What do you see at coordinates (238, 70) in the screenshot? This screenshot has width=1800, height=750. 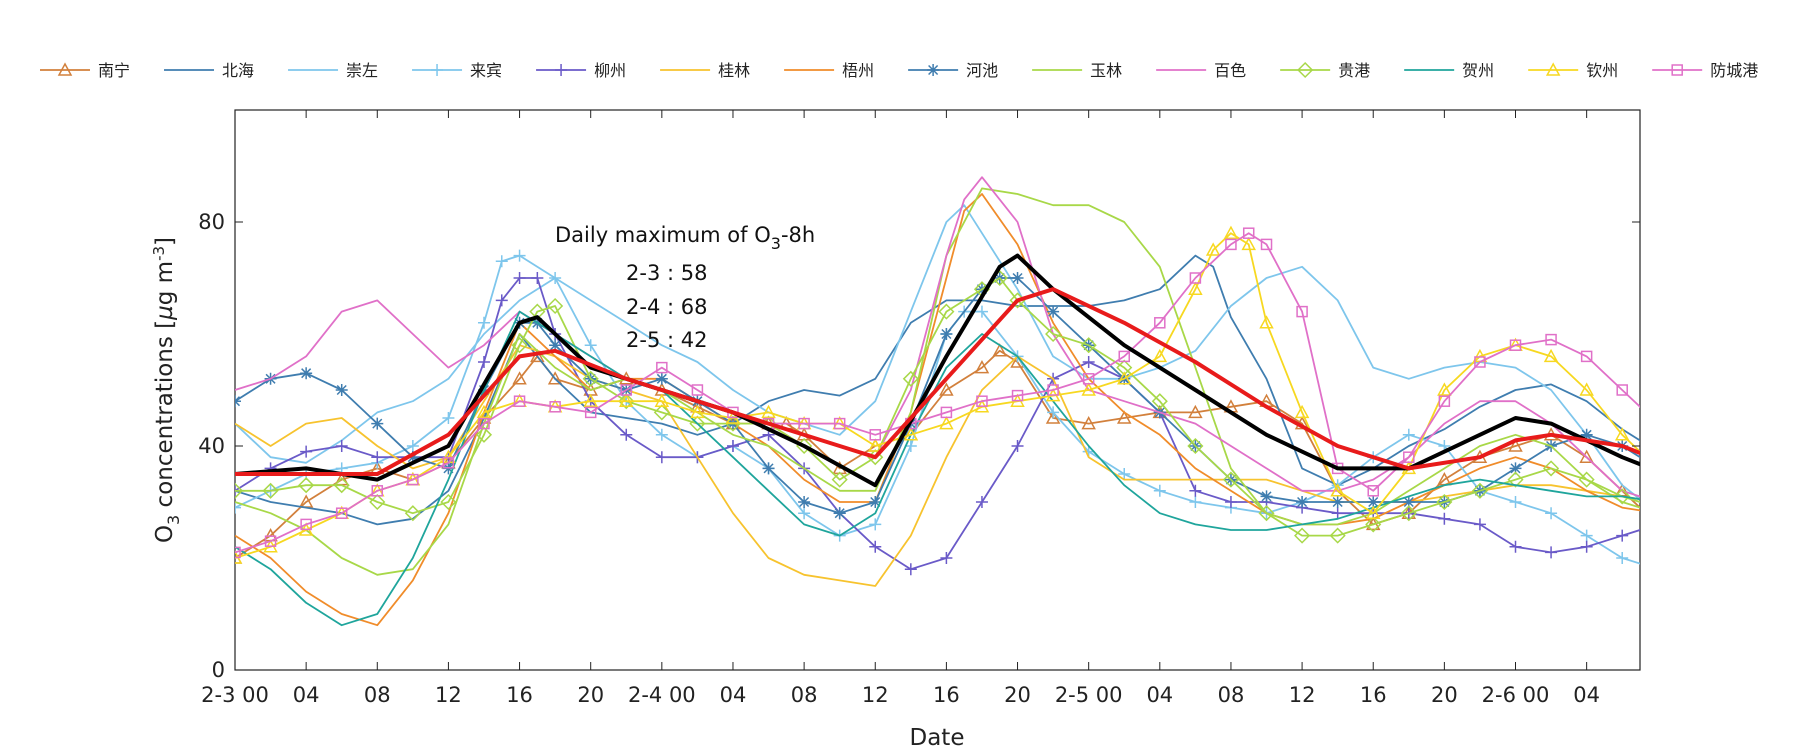 I see `legend-label: 北海` at bounding box center [238, 70].